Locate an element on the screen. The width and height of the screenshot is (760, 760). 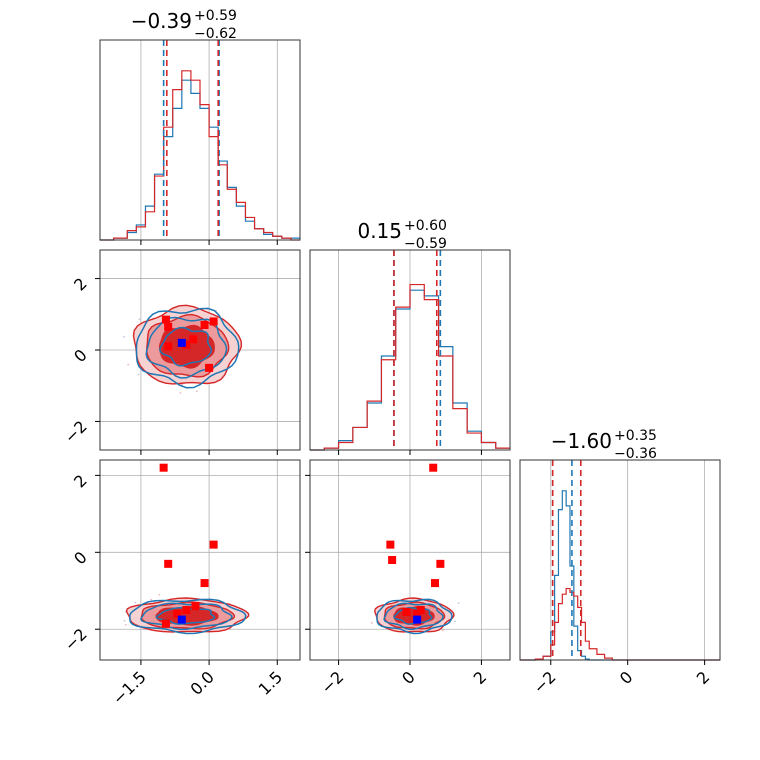
panel-title-value: 0.15 is located at coordinates (379, 231).